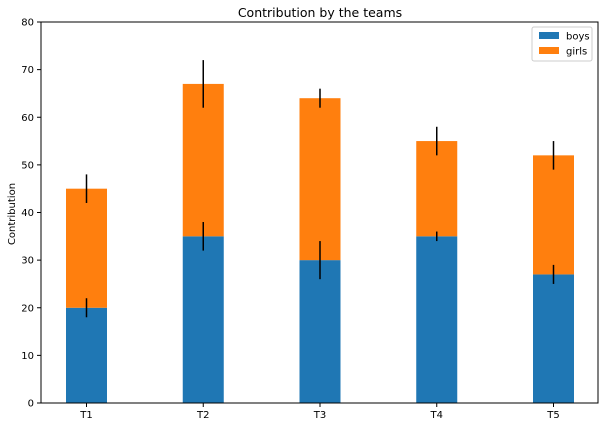 The image size is (606, 427). I want to click on legend-label-girls: girls, so click(576, 52).